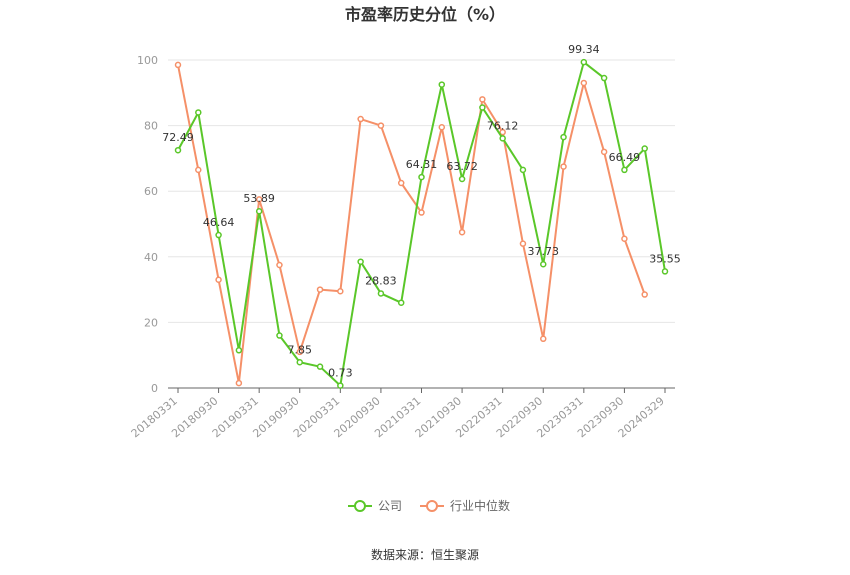 Image resolution: width=850 pixels, height=575 pixels. Describe the element at coordinates (425, 14) in the screenshot. I see `chart-title: 市盈率历史分位（%）` at that location.